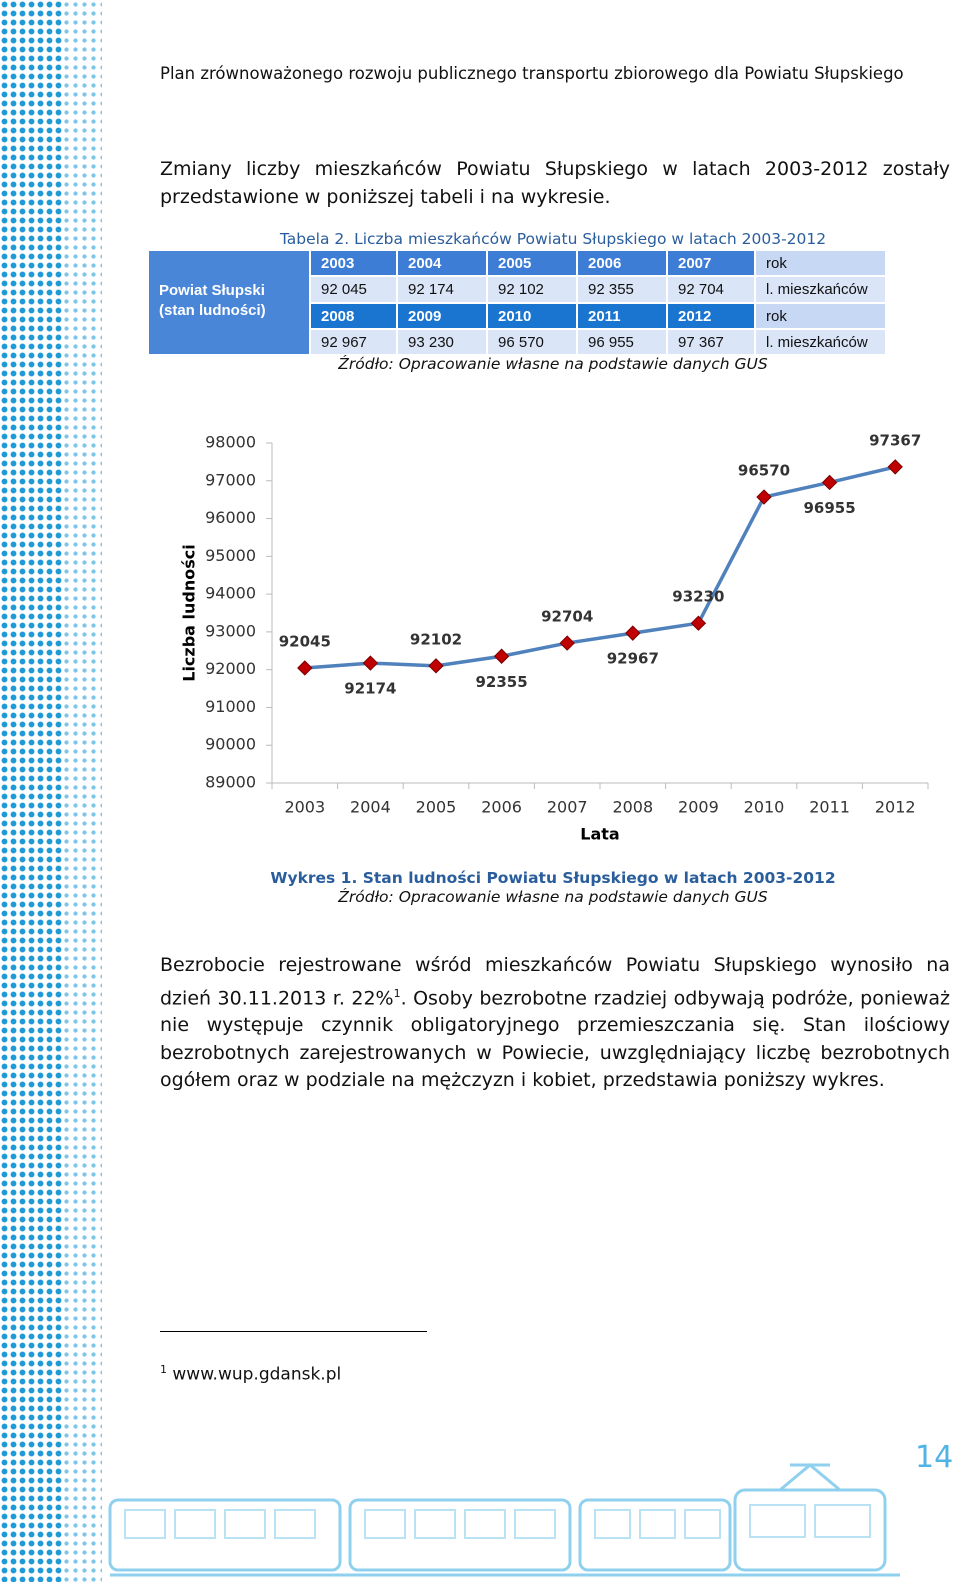  Describe the element at coordinates (230, 479) in the screenshot. I see `y-tick-label: 97000` at that location.